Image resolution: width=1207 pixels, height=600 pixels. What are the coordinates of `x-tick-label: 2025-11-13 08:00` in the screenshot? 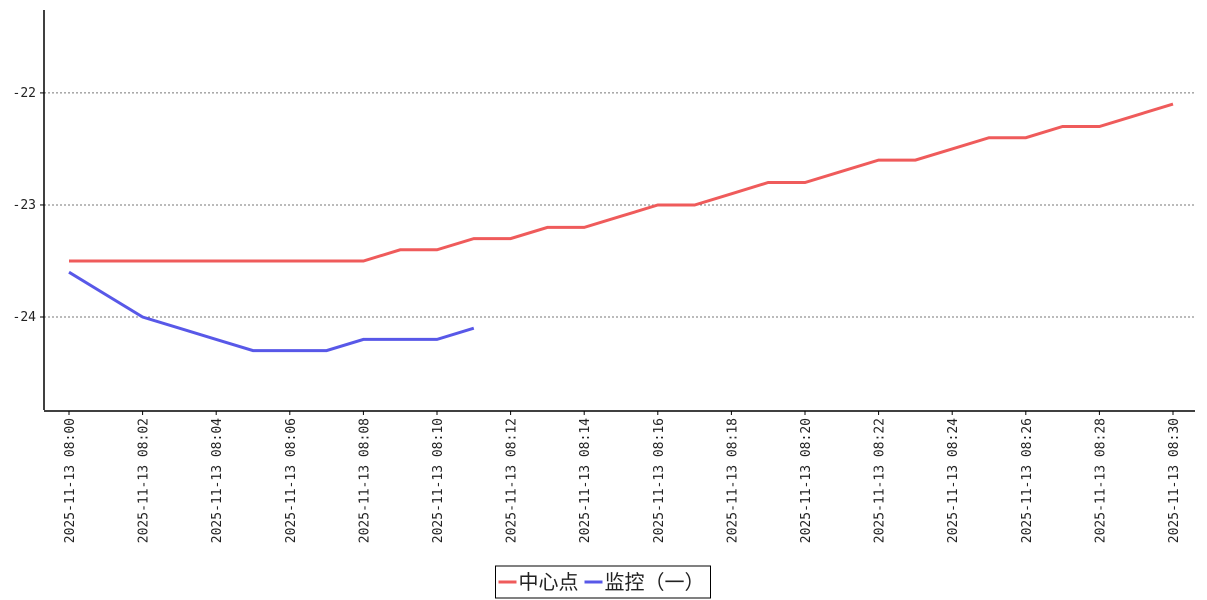 It's located at (70, 480).